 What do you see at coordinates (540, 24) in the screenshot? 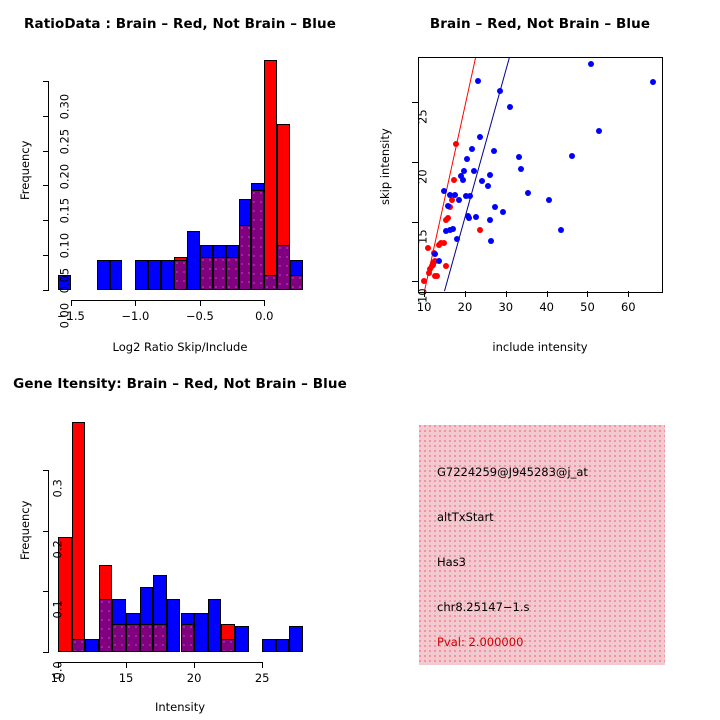
I see `scatter-title: Brain – Red, Not Brain – Blue` at bounding box center [540, 24].